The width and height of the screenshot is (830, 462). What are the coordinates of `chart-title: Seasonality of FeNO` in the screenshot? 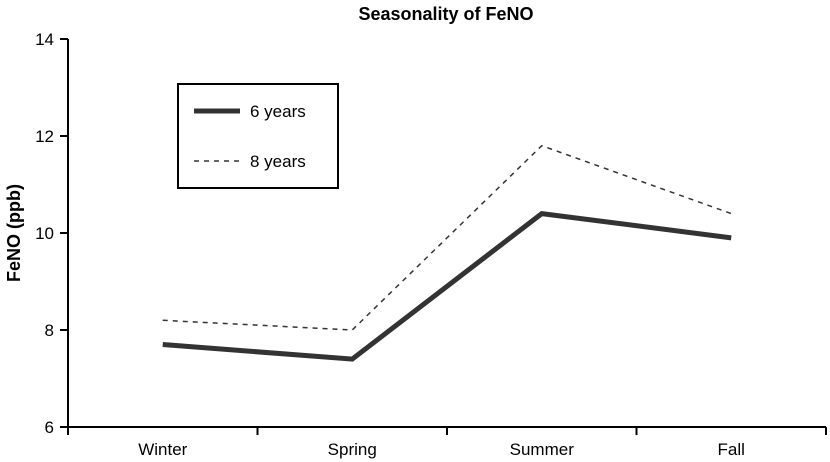 It's located at (445, 14).